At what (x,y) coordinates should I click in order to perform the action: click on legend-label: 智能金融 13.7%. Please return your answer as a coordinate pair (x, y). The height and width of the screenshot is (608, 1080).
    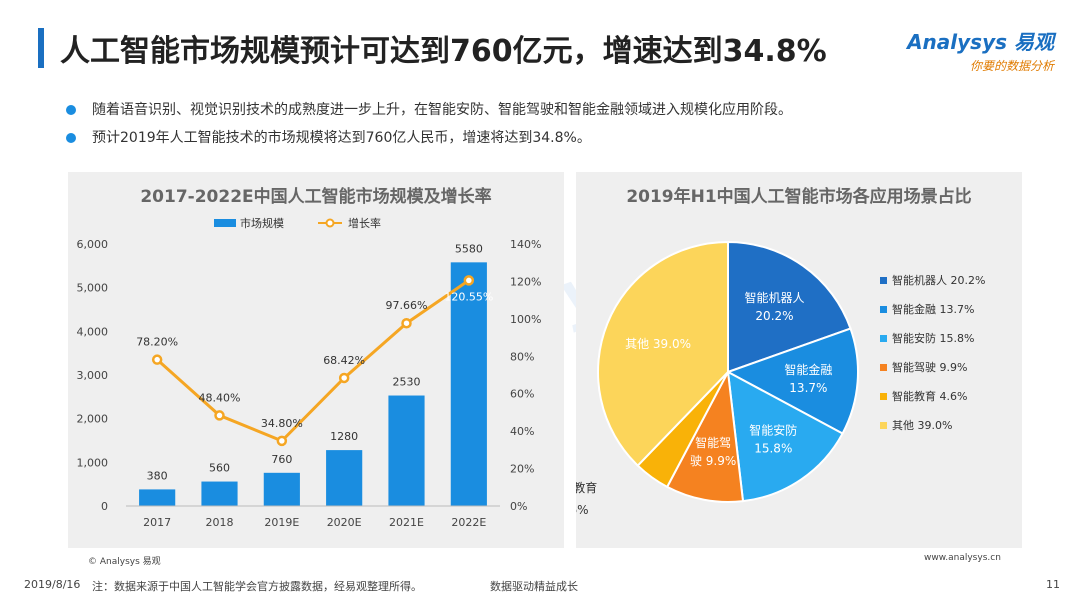
    Looking at the image, I should click on (933, 309).